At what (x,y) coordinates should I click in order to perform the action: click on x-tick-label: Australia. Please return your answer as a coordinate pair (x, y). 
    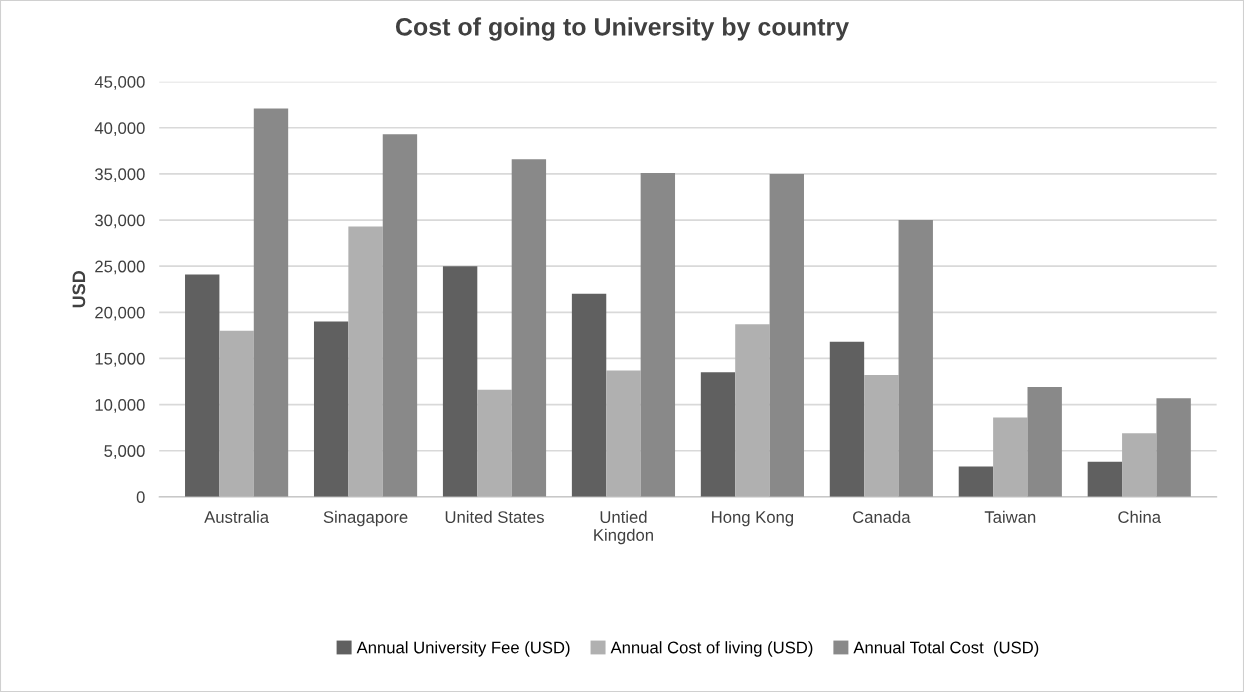
    Looking at the image, I should click on (237, 516).